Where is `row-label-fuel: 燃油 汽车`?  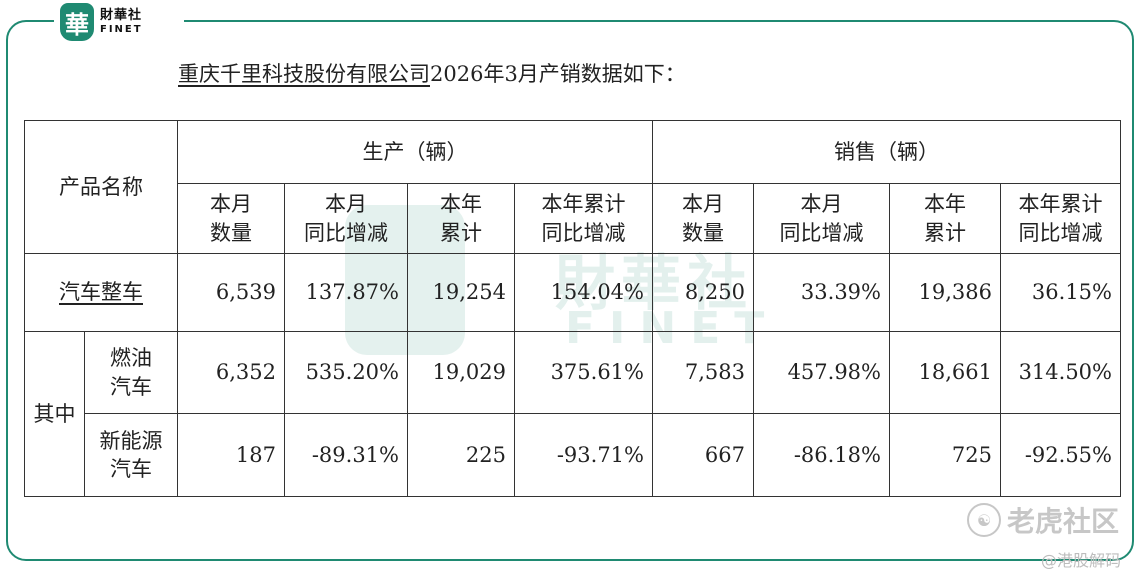 row-label-fuel: 燃油 汽车 is located at coordinates (131, 372).